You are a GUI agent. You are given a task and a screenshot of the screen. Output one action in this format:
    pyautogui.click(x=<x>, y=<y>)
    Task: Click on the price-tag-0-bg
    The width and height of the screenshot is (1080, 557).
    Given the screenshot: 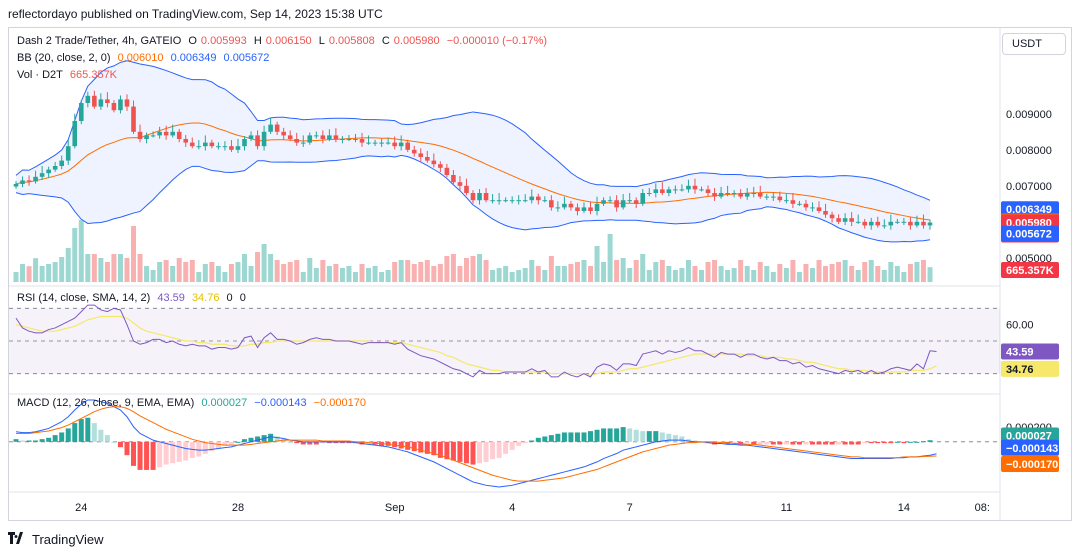 What is the action you would take?
    pyautogui.click(x=1030, y=209)
    